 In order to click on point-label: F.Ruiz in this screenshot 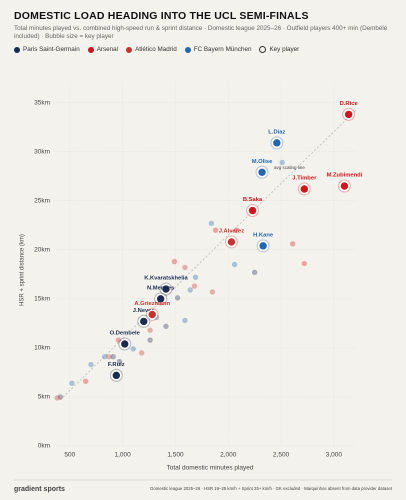, I will do `click(116, 365)`.